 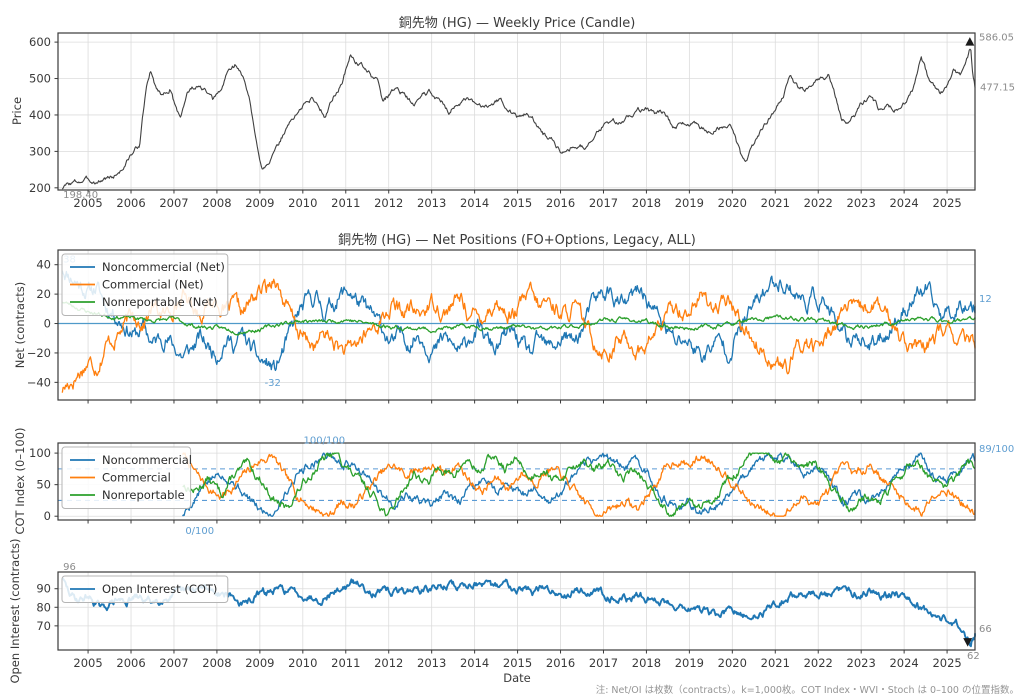 I want to click on legend: Noncommercial Commercial Nonreportable, so click(x=126, y=477).